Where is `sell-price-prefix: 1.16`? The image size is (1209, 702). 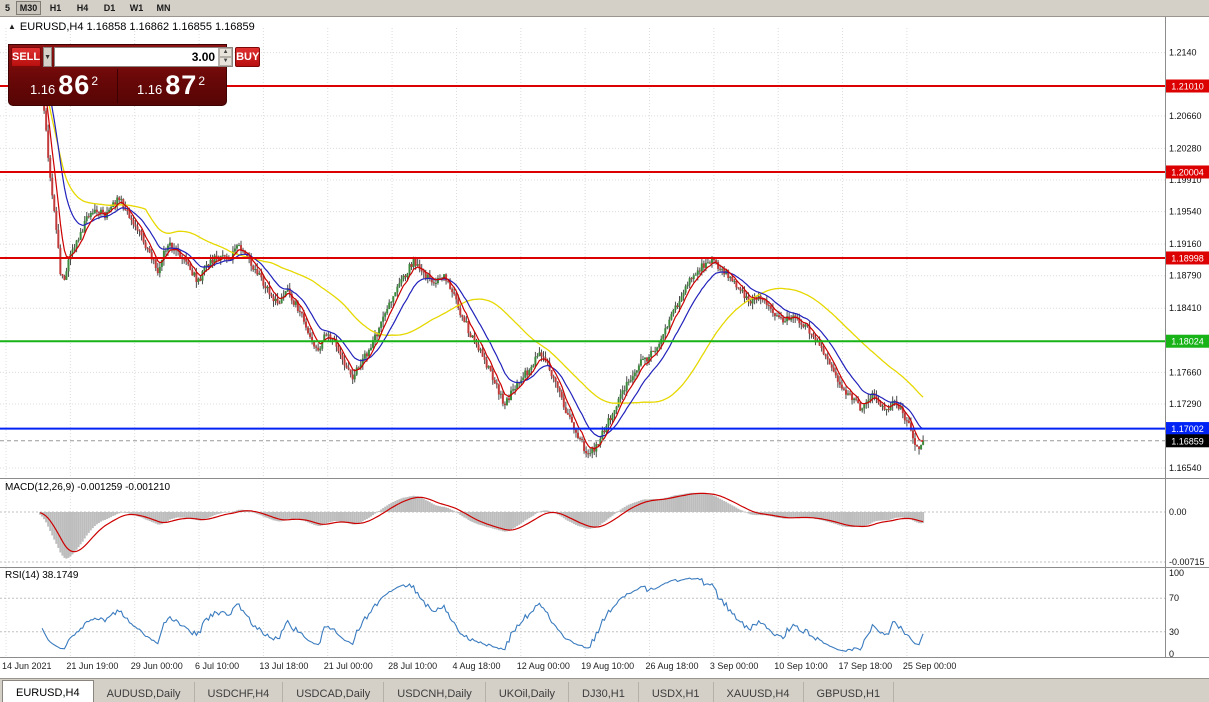
sell-price-prefix: 1.16 is located at coordinates (42, 89).